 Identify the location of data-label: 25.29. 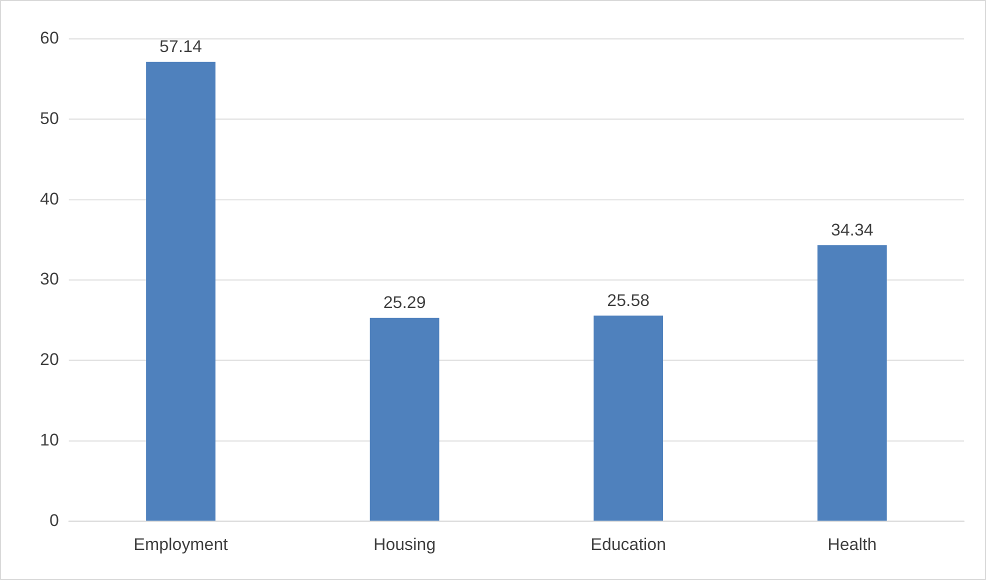
(404, 302).